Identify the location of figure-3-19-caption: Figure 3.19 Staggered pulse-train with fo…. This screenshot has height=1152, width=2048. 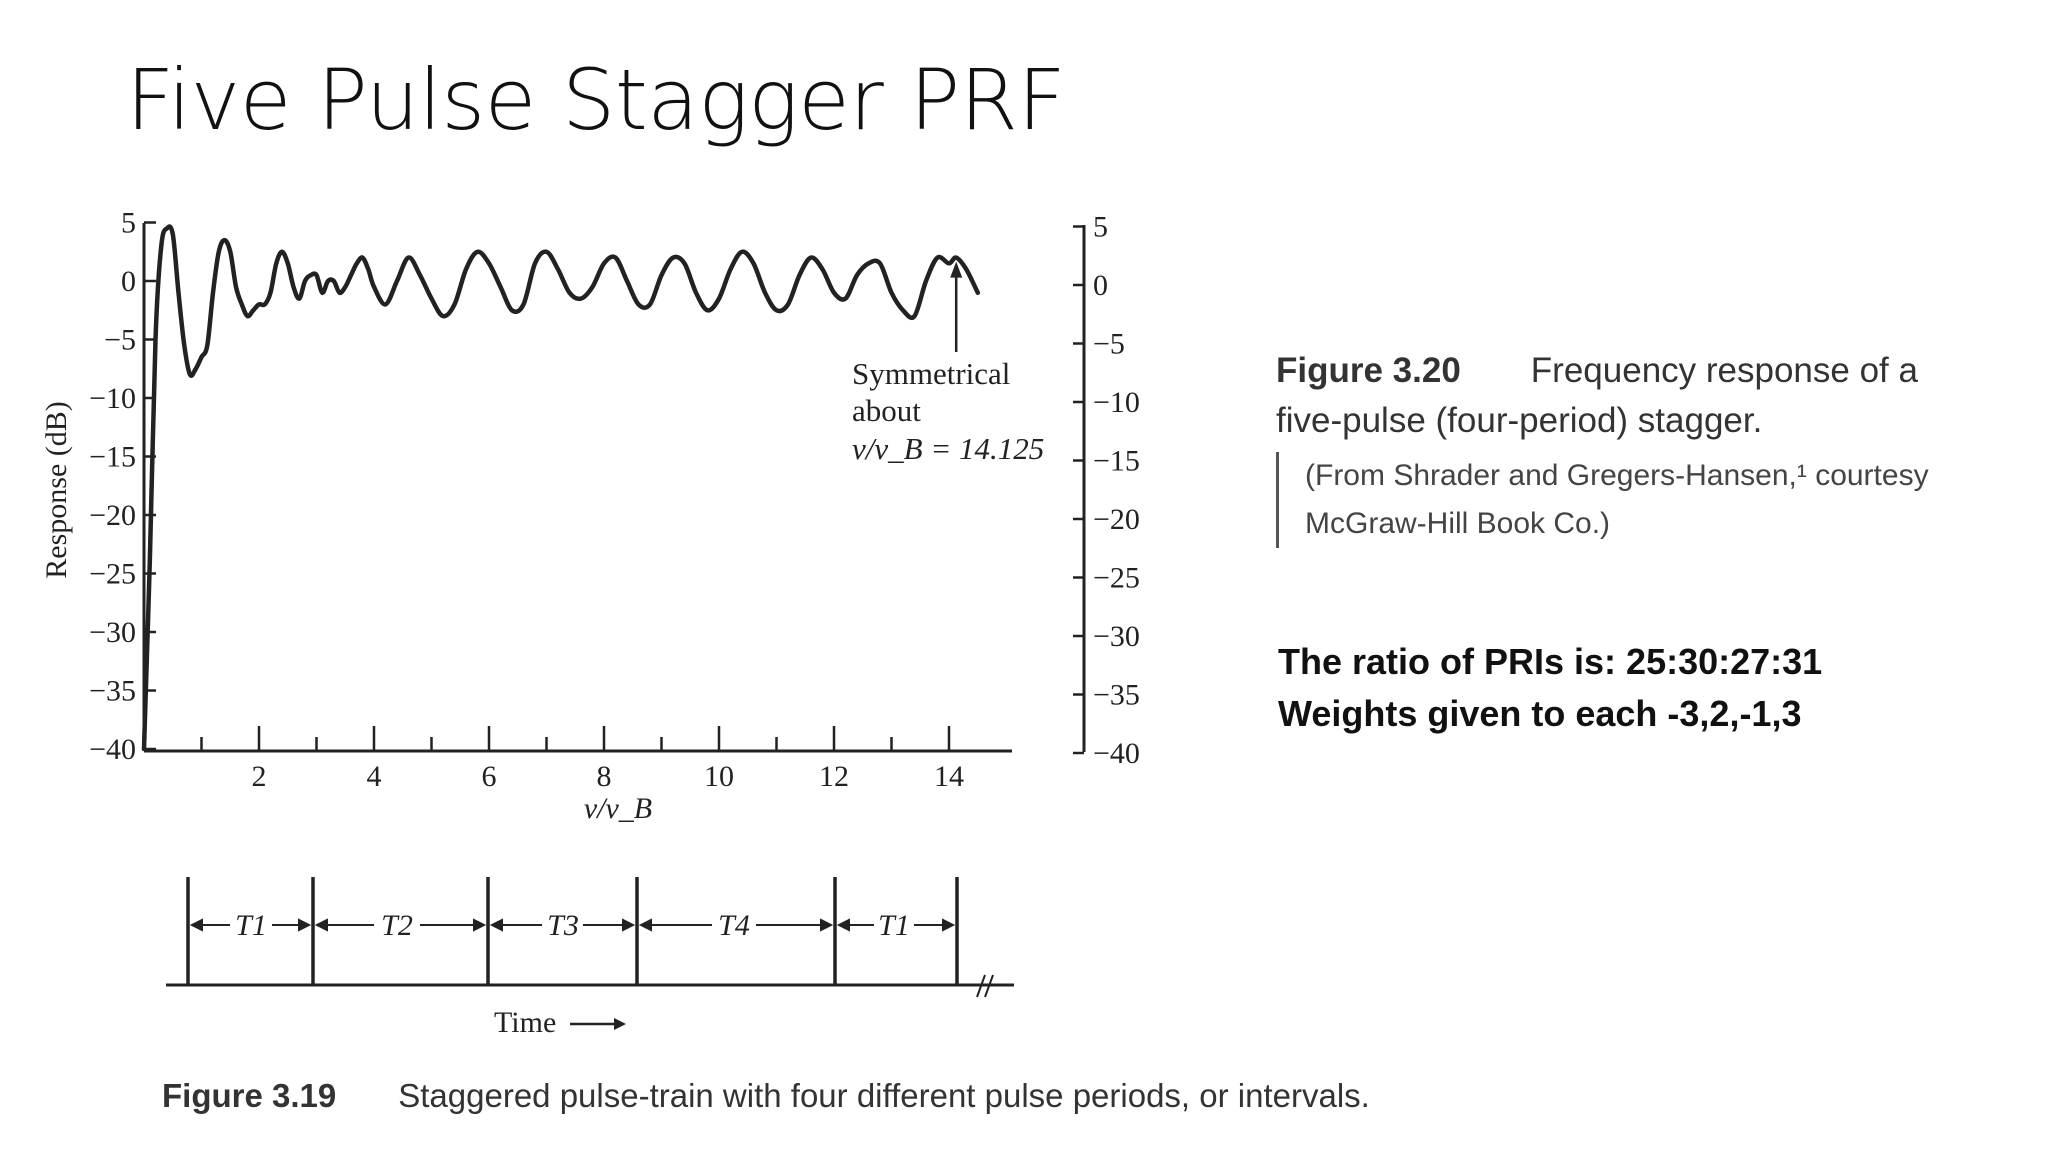
(766, 1096).